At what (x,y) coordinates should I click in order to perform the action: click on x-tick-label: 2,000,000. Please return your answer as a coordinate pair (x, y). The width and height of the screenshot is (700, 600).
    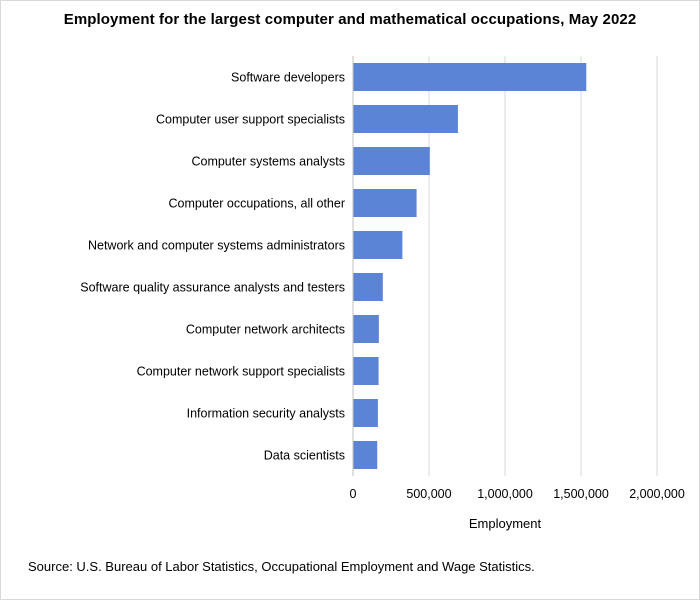
    Looking at the image, I should click on (657, 494).